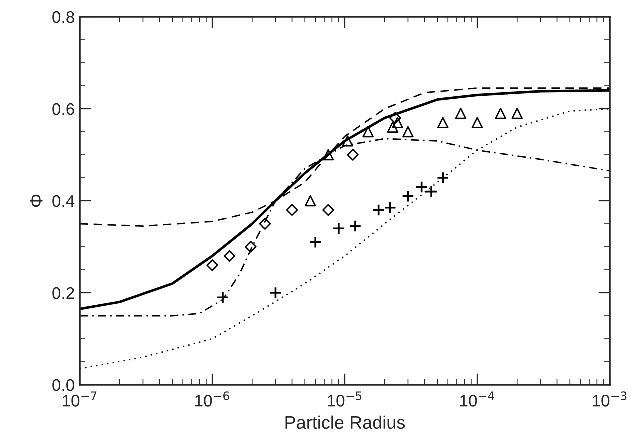 The image size is (644, 437). I want to click on x-tick-label: 10$^{−7}$, so click(80, 399).